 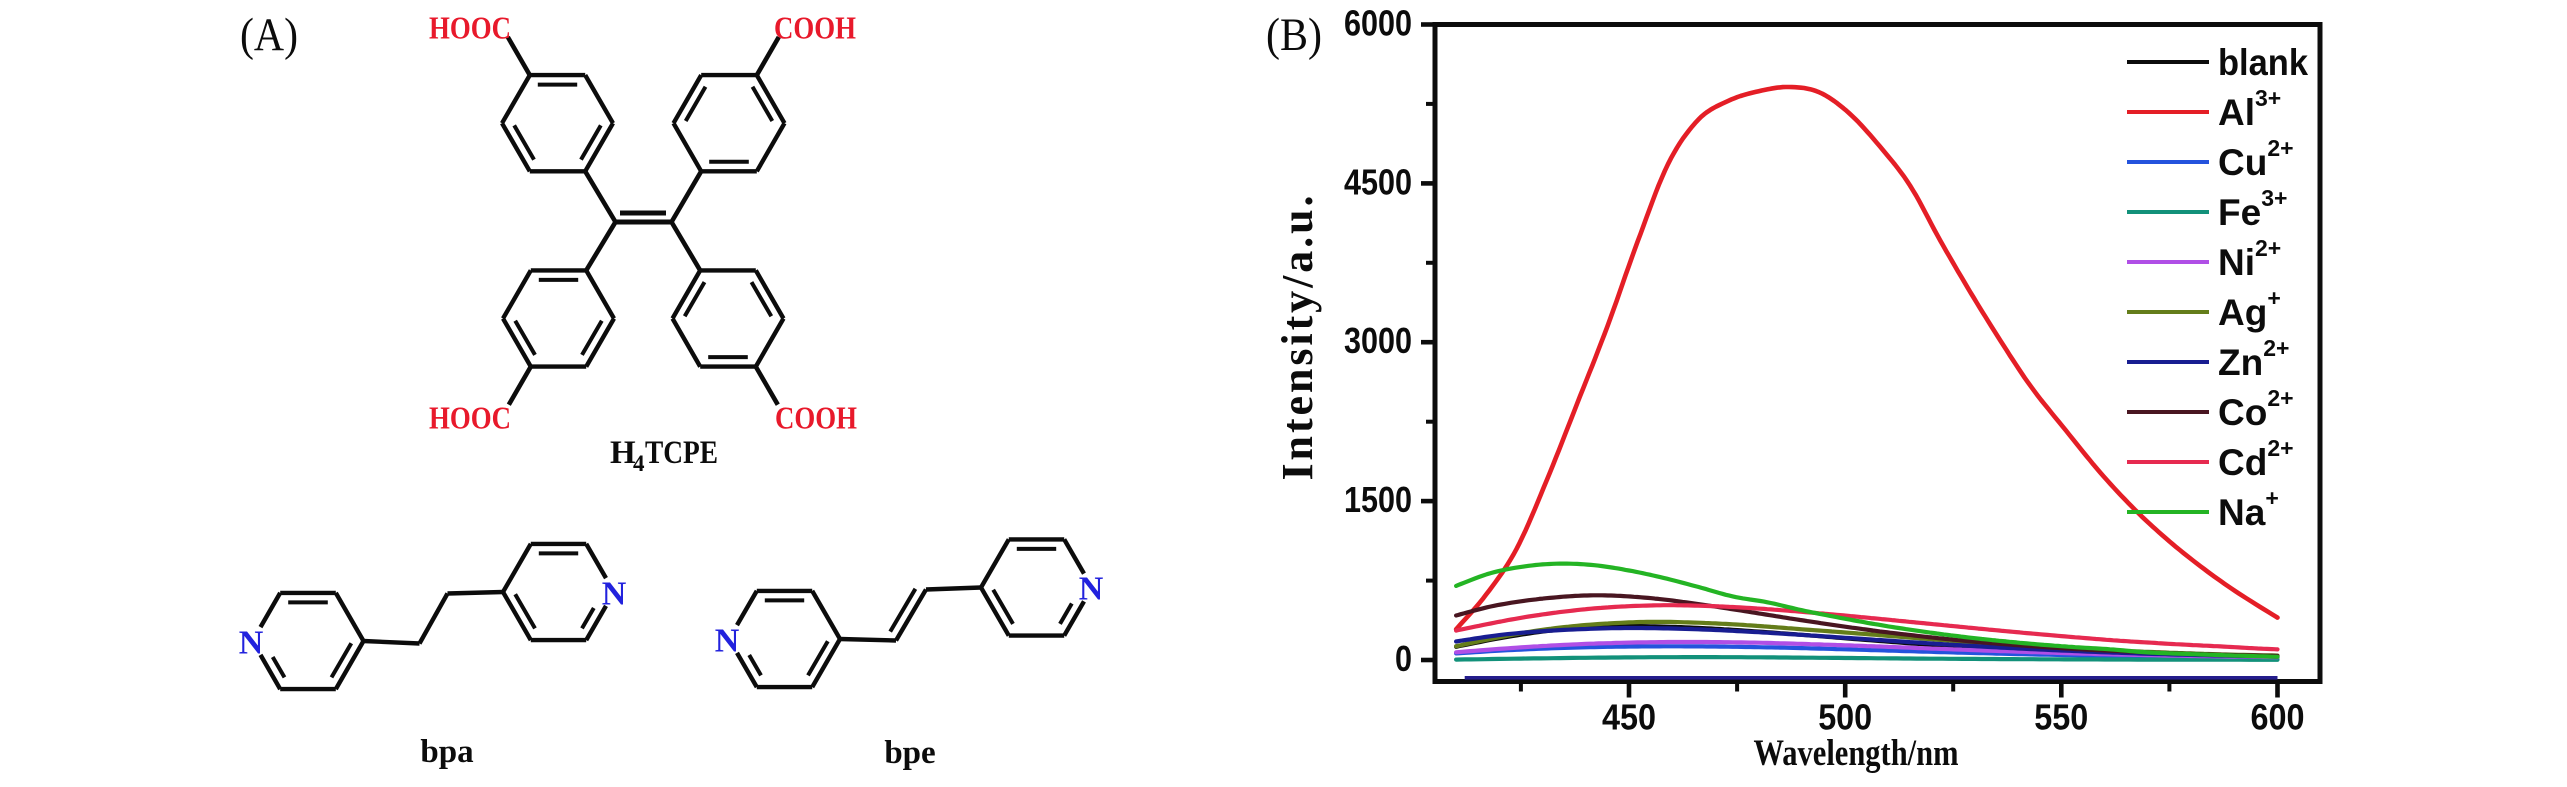 What do you see at coordinates (909, 753) in the screenshot?
I see `svg-text: bpe` at bounding box center [909, 753].